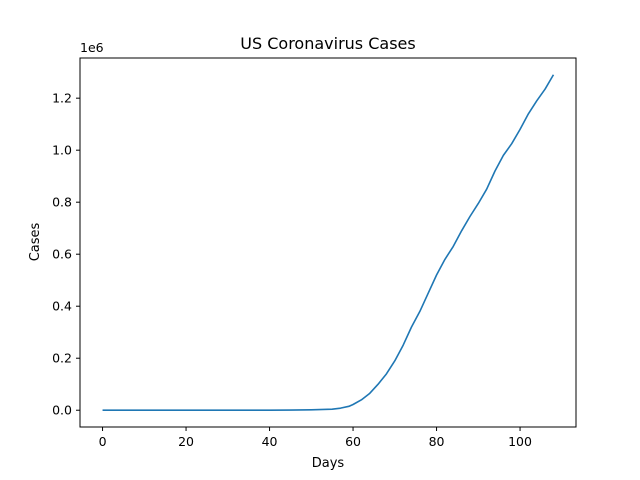 The height and width of the screenshot is (480, 640). What do you see at coordinates (62, 358) in the screenshot?
I see `y-tick-label: 0.2` at bounding box center [62, 358].